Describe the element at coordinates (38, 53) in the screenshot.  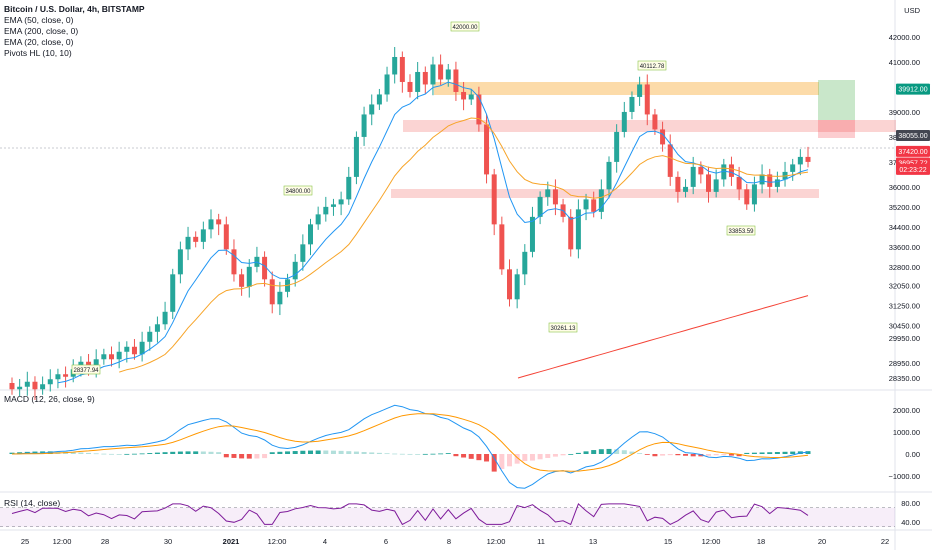
I see `indicator-pivots: Pivots HL (10, 10)` at that location.